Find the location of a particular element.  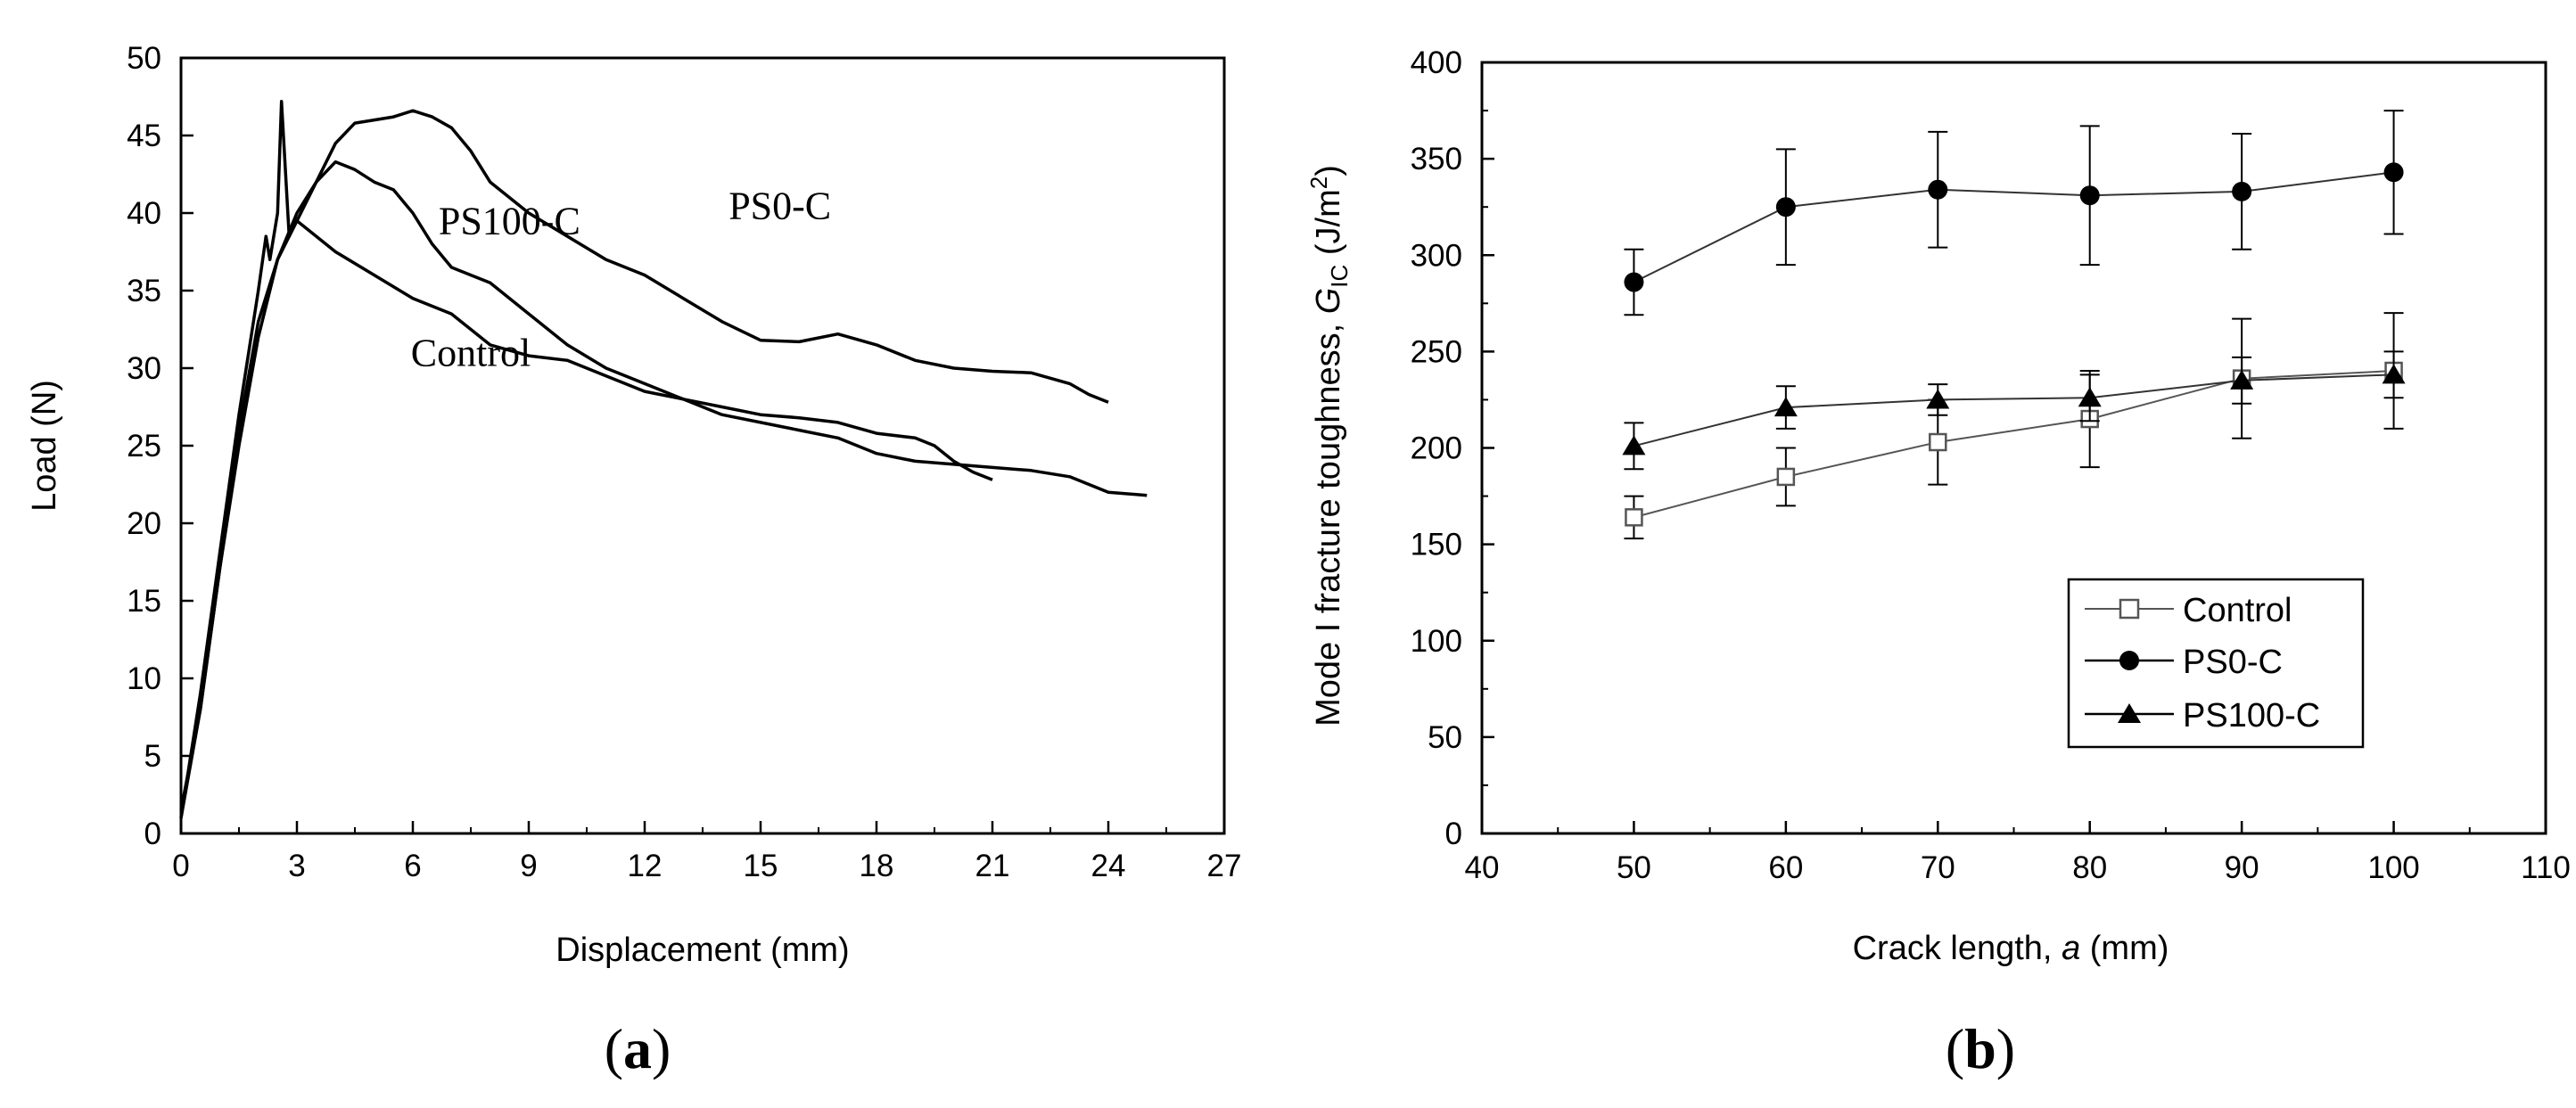

x-tick-label: 100 is located at coordinates (2393, 867).